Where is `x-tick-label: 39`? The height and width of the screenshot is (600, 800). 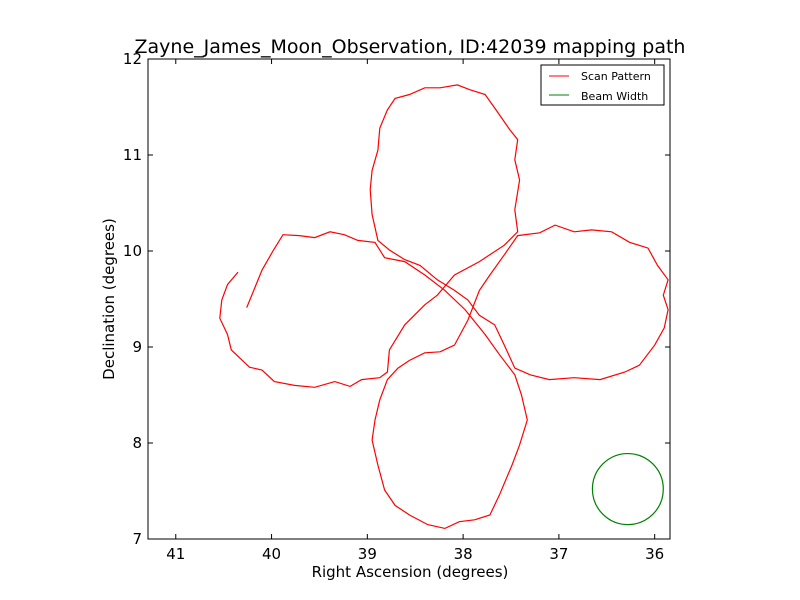
x-tick-label: 39 is located at coordinates (367, 554).